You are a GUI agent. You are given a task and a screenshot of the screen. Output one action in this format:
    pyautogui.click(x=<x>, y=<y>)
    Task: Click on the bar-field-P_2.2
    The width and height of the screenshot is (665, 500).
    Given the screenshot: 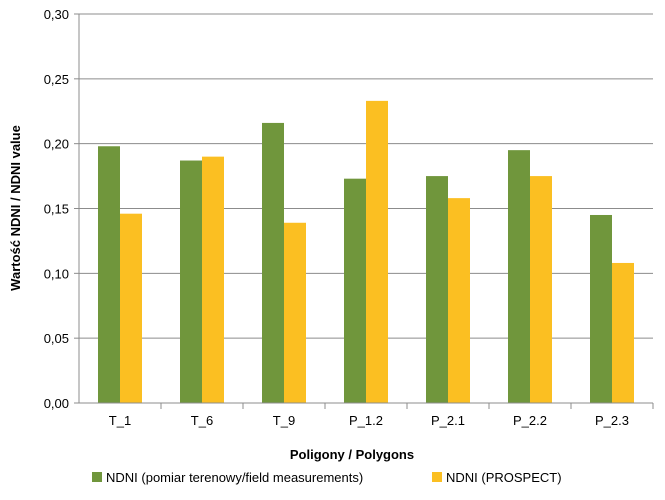 What is the action you would take?
    pyautogui.click(x=519, y=276)
    